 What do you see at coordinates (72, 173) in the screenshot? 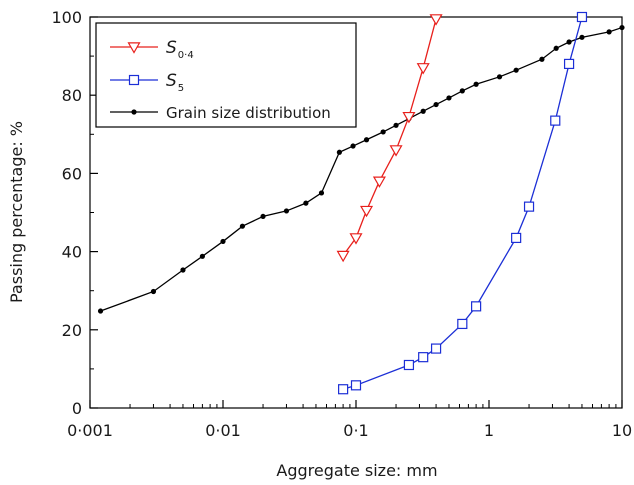
I see `y-tick-label: 60` at bounding box center [72, 173].